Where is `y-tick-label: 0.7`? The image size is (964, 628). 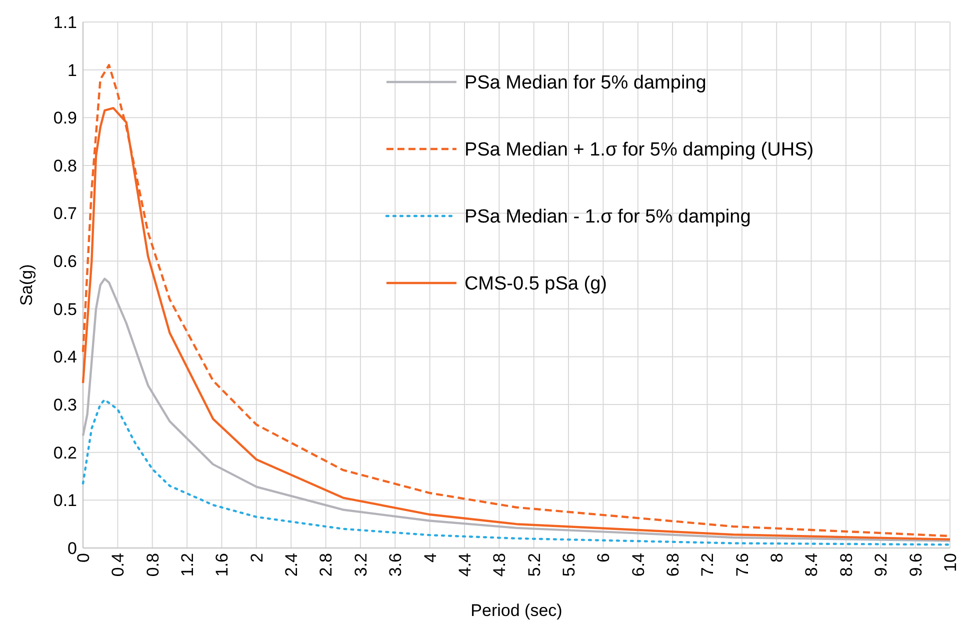 y-tick-label: 0.7 is located at coordinates (65, 214).